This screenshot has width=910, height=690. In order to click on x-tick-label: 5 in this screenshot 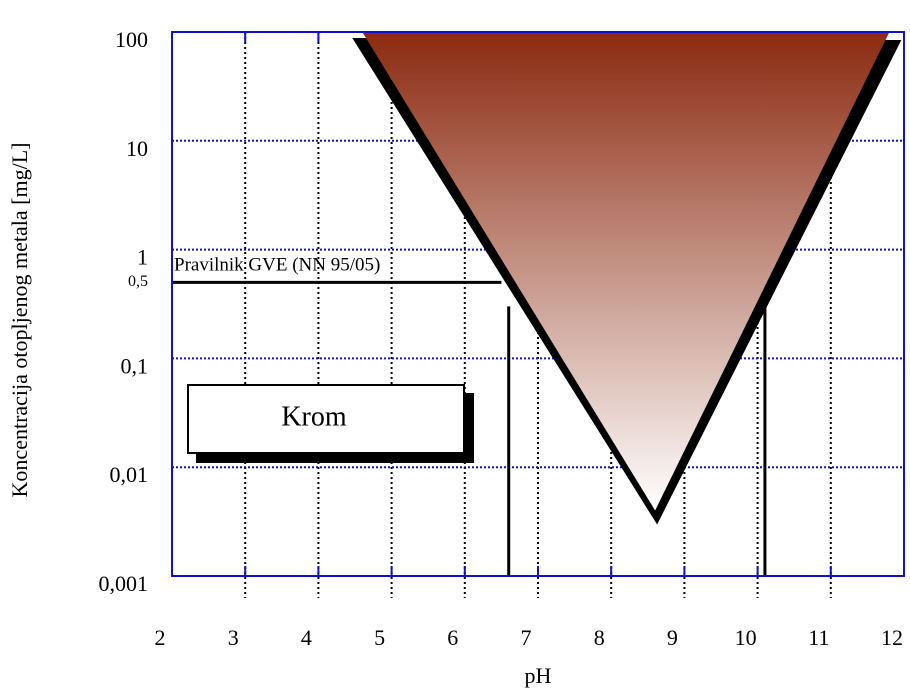, I will do `click(379, 637)`.